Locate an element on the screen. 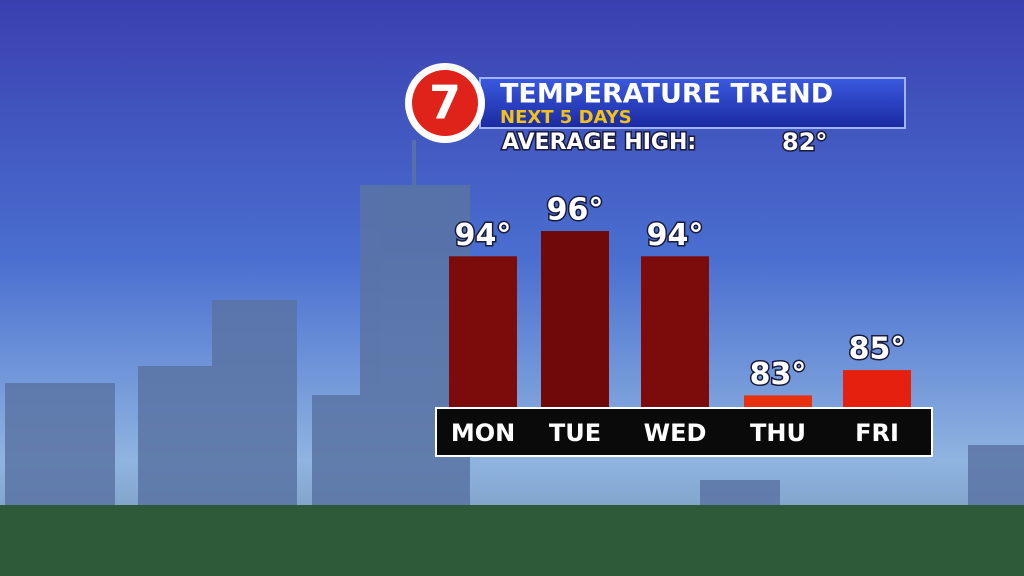  logo-text: 7 is located at coordinates (445, 103).